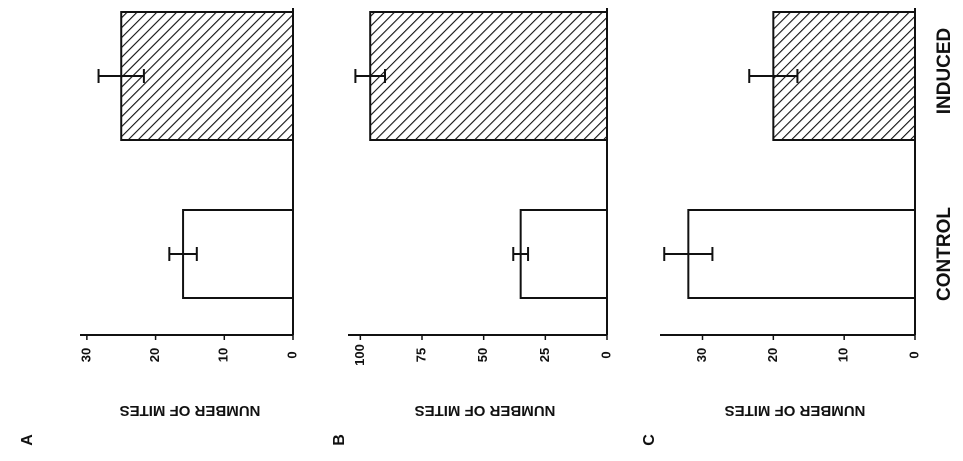  Describe the element at coordinates (944, 71) in the screenshot. I see `category-label: INDUCED` at that location.